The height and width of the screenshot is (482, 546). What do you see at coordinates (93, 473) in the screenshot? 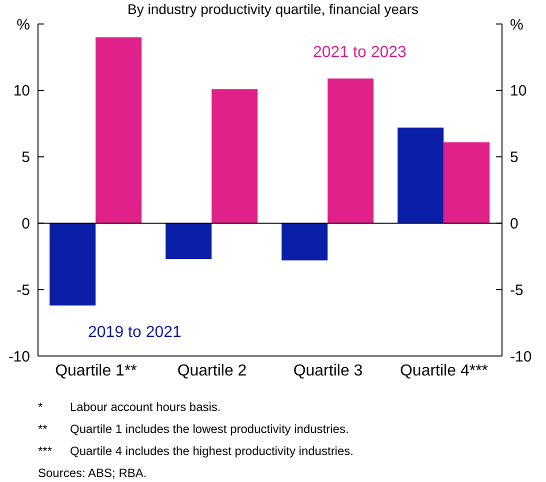
I see `source-note: Sources: ABS; RBA.` at bounding box center [93, 473].